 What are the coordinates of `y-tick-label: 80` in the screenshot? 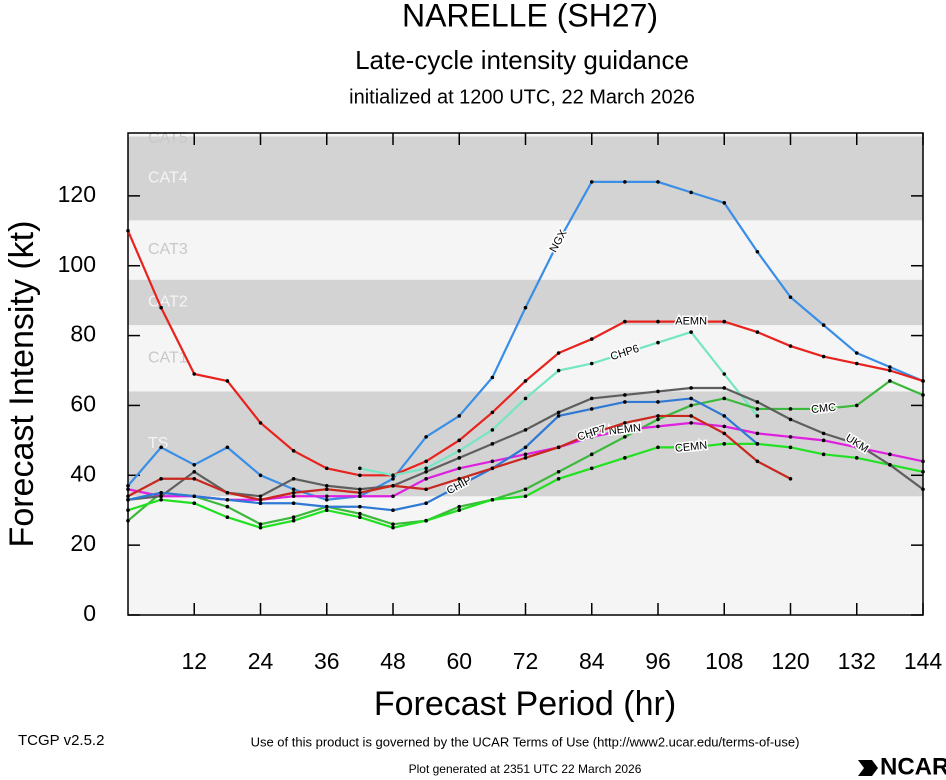 It's located at (83, 334).